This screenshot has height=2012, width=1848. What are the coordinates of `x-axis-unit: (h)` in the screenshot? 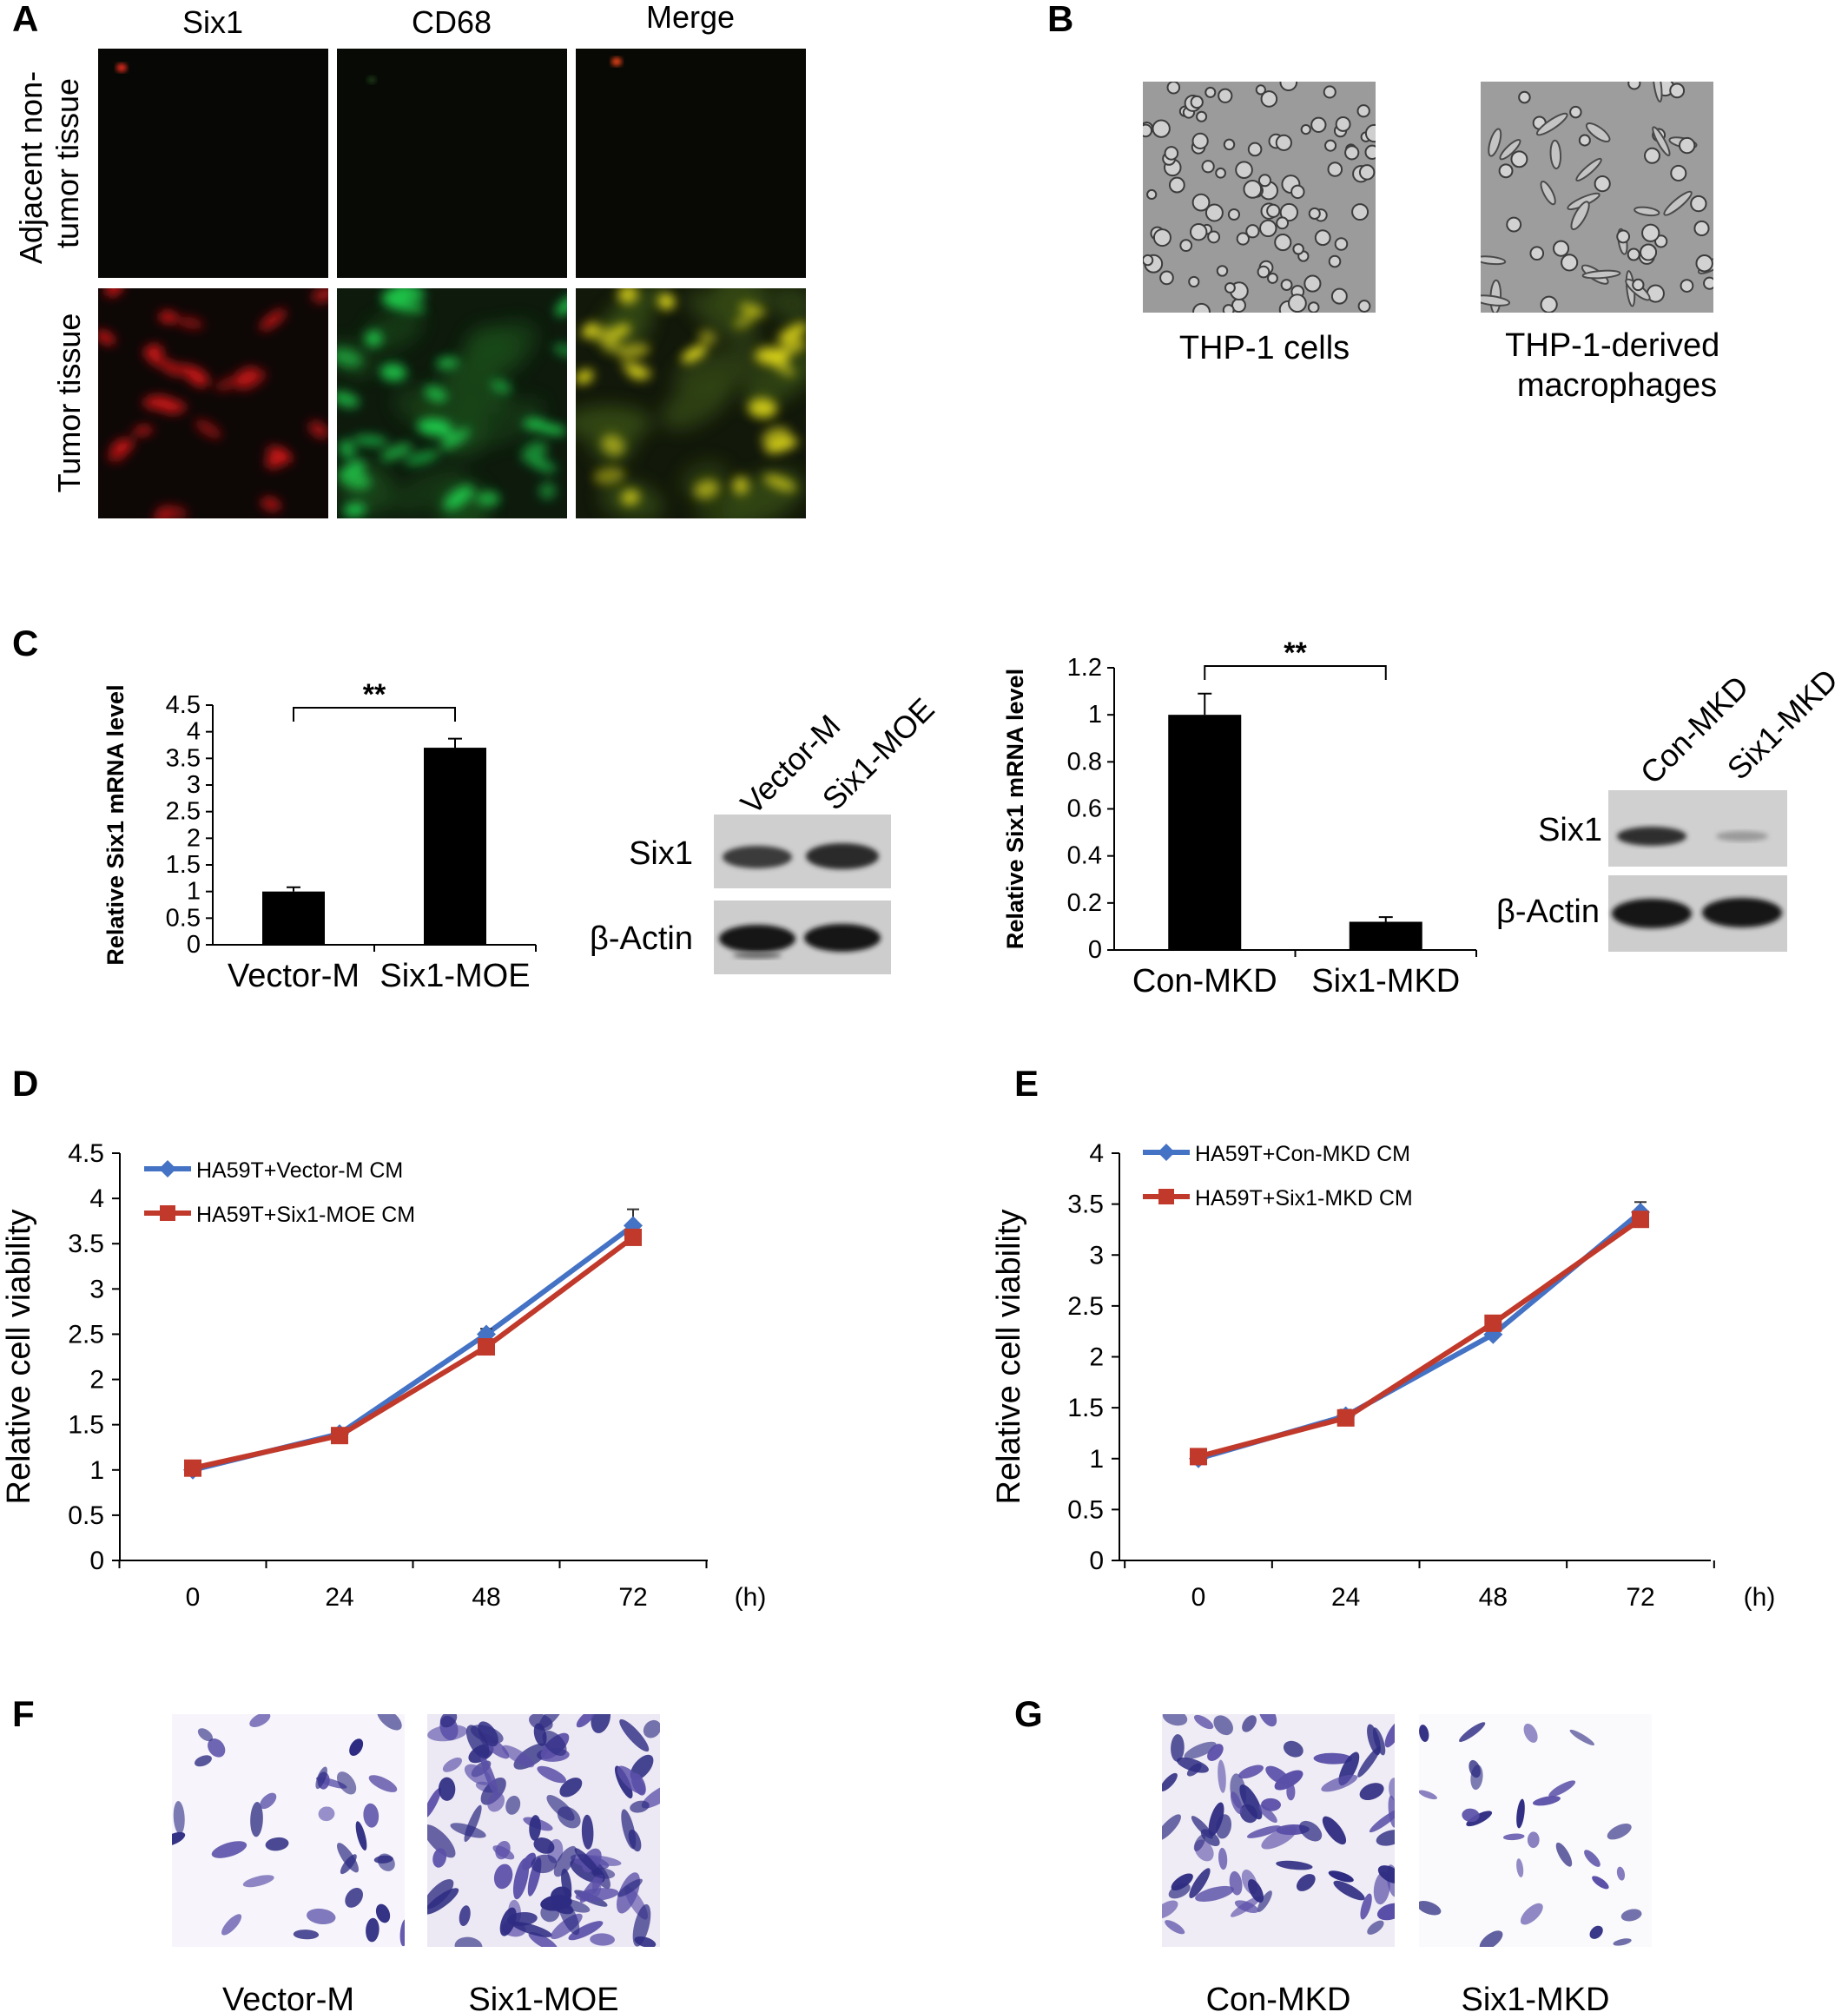 It's located at (751, 1597).